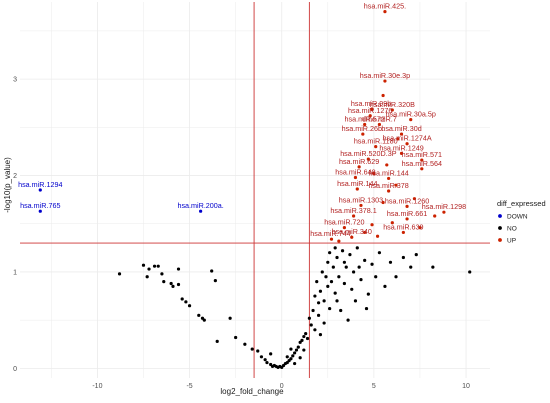 The image size is (550, 403). What do you see at coordinates (385, 75) in the screenshot?
I see `point-label: hsa.miR.30e.3p` at bounding box center [385, 75].